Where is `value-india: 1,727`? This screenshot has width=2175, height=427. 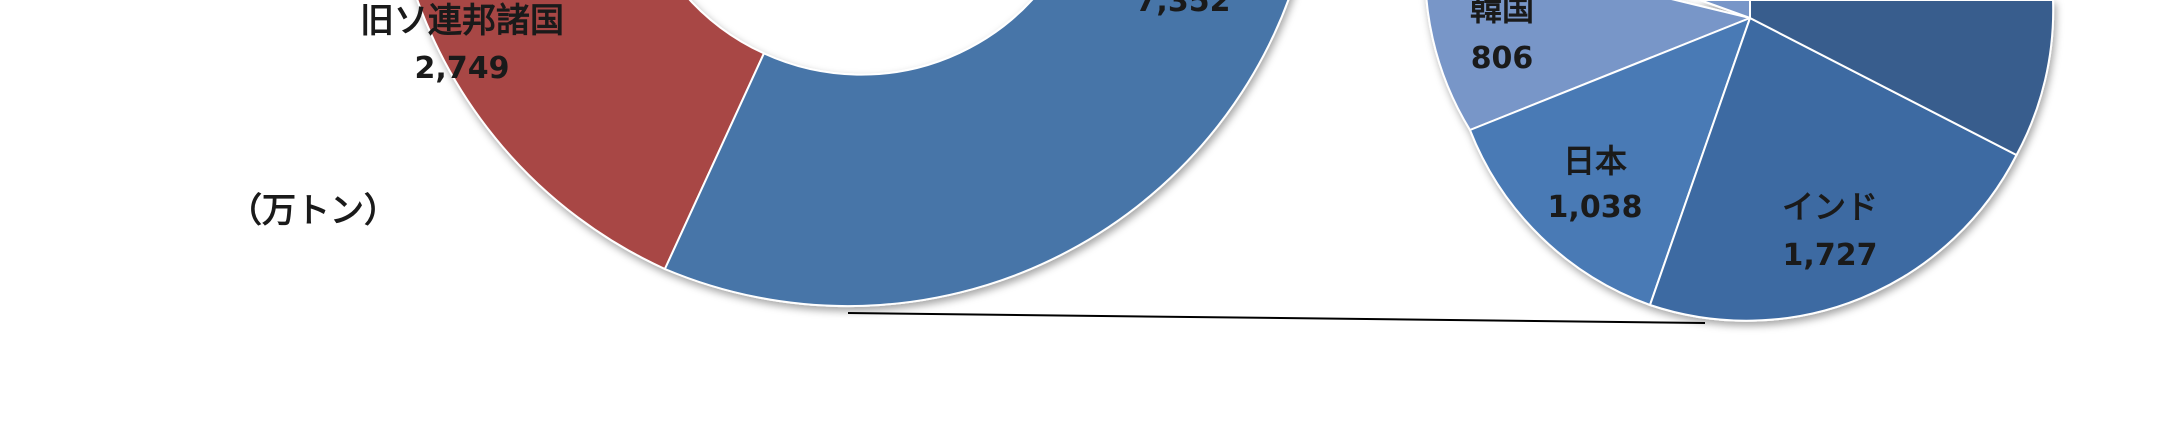
value-india: 1,727 is located at coordinates (1830, 255).